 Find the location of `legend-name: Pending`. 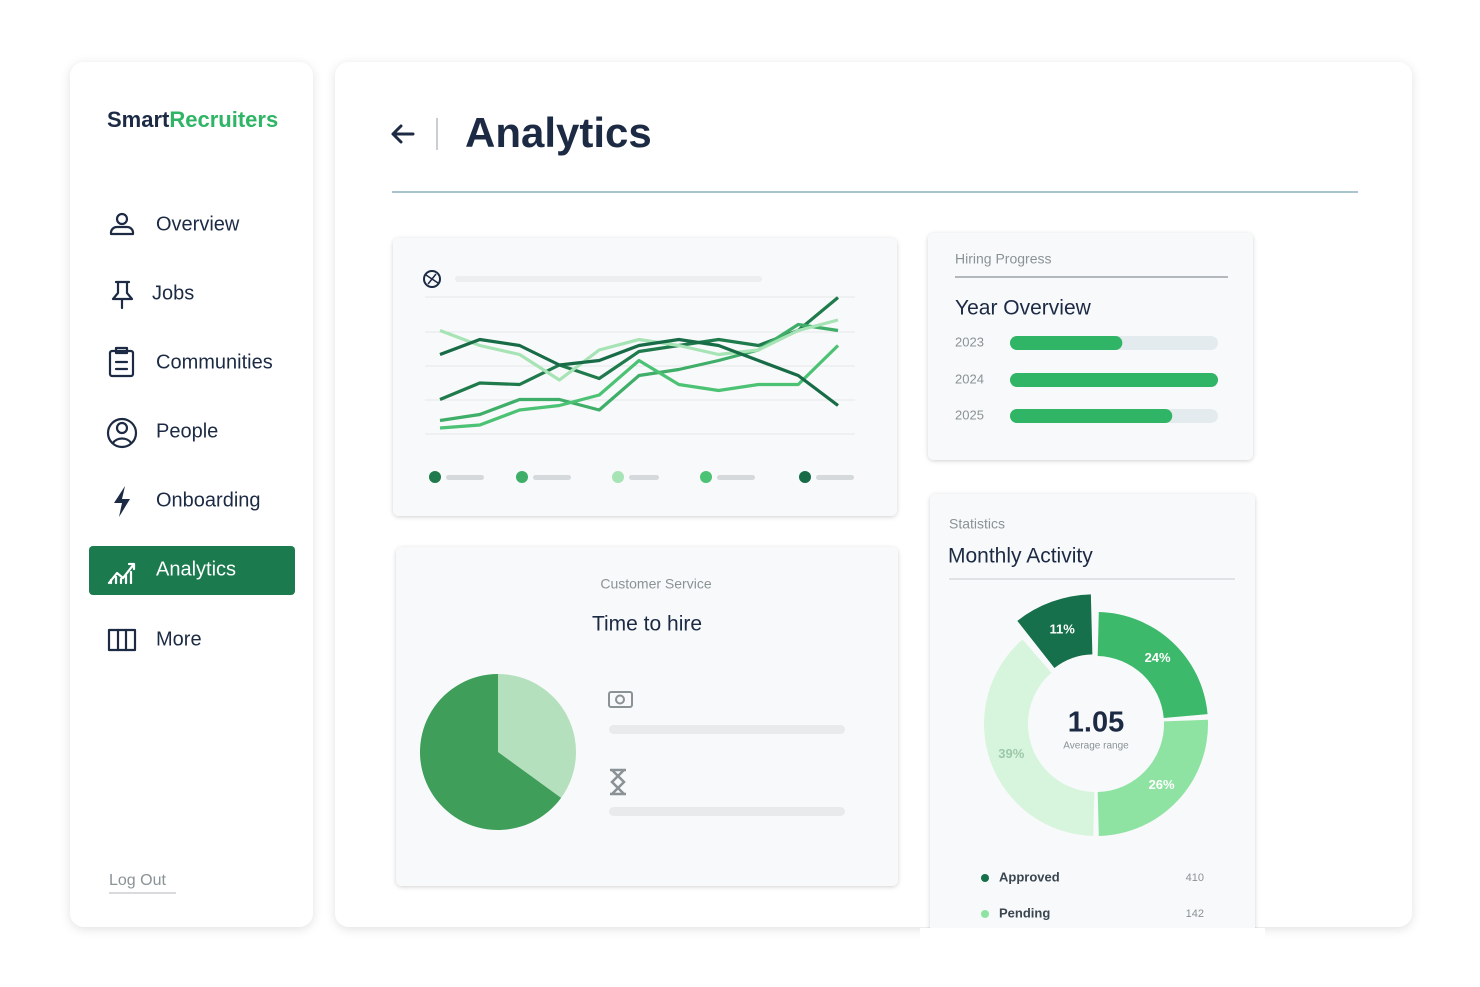

legend-name: Pending is located at coordinates (1024, 912).